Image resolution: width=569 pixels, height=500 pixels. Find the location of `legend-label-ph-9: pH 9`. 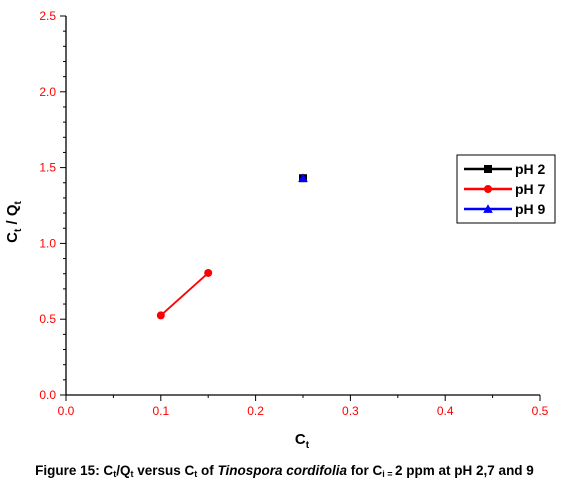

legend-label-ph-9: pH 9 is located at coordinates (530, 209).